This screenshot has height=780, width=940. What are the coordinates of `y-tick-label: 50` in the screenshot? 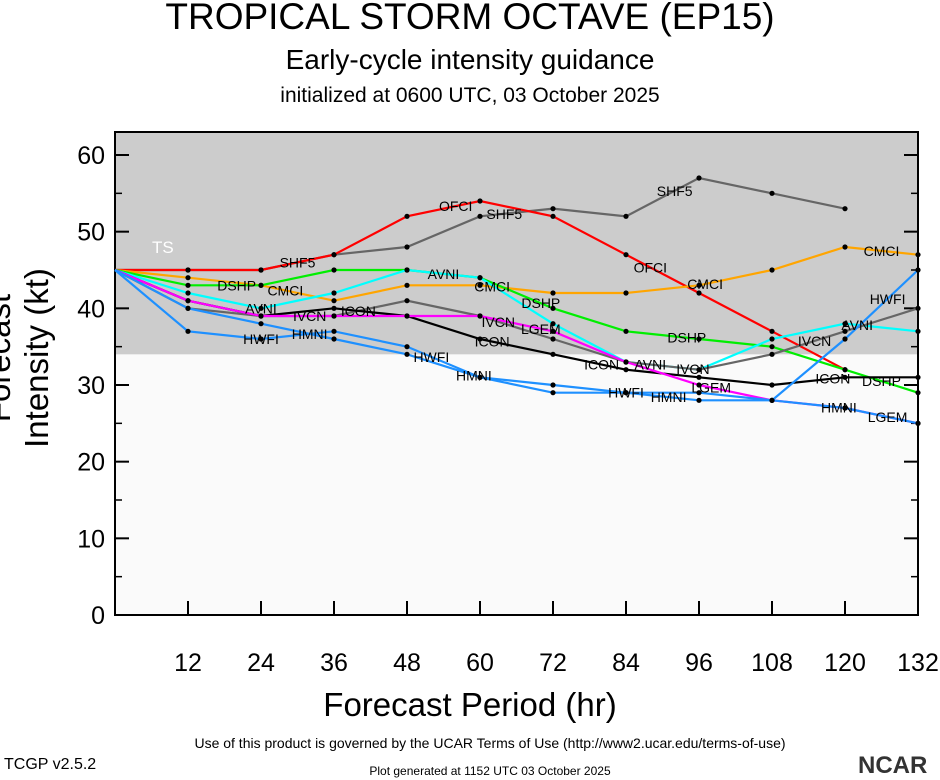 It's located at (91, 233).